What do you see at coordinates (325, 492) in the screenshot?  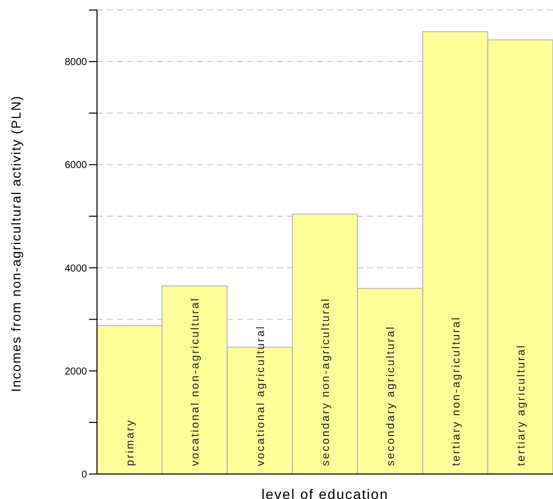 I see `x-axis-title: level of education` at bounding box center [325, 492].